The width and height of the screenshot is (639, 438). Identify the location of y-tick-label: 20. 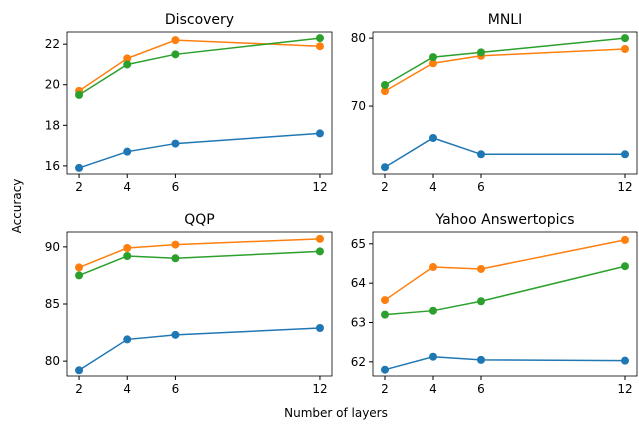
(52, 85).